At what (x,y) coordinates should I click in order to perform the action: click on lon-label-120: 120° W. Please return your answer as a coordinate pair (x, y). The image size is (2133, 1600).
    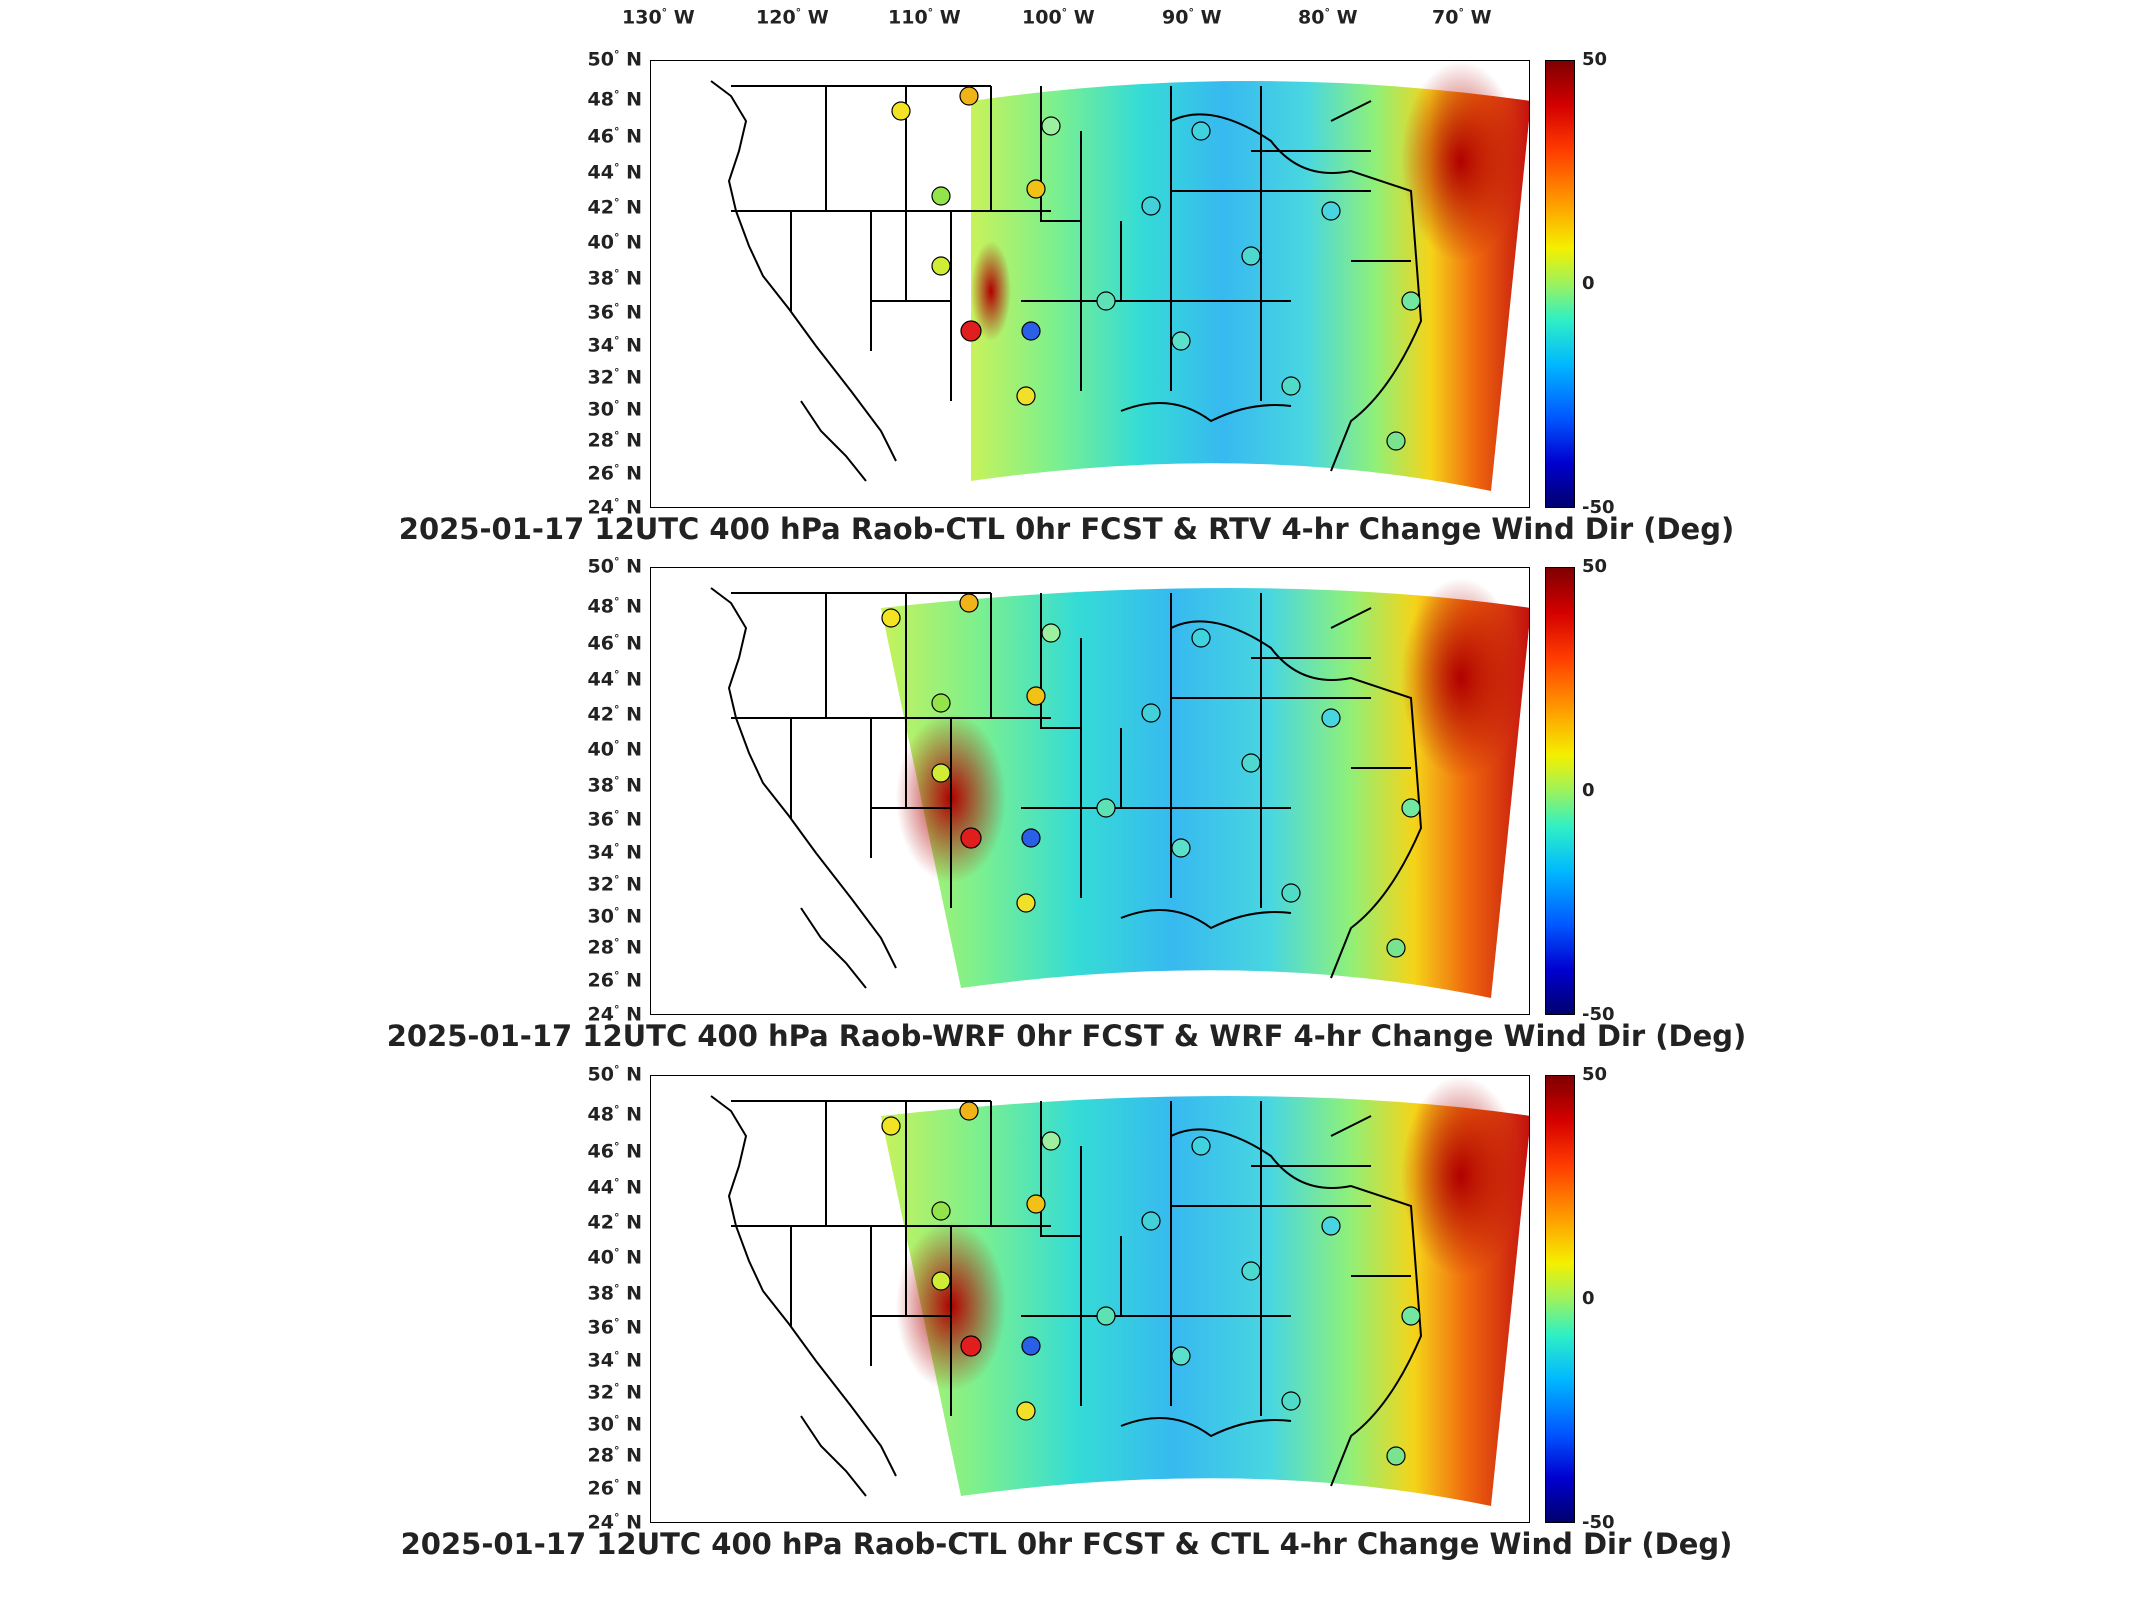
    Looking at the image, I should click on (792, 17).